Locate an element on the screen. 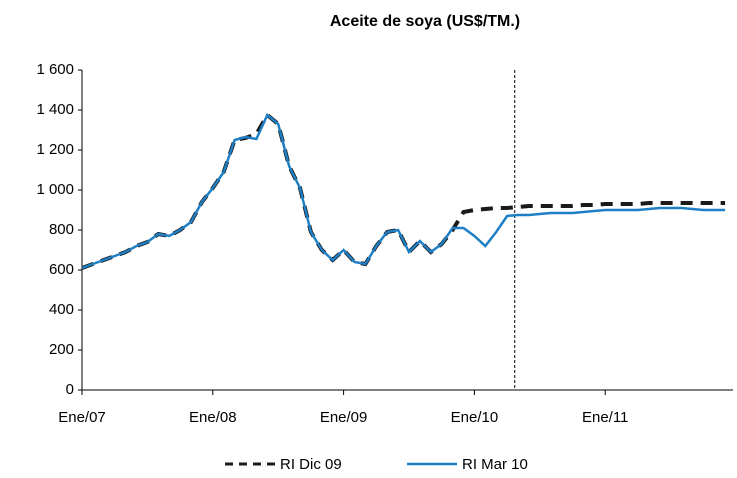 The width and height of the screenshot is (737, 478). legend-label: RI Mar 10 is located at coordinates (495, 464).